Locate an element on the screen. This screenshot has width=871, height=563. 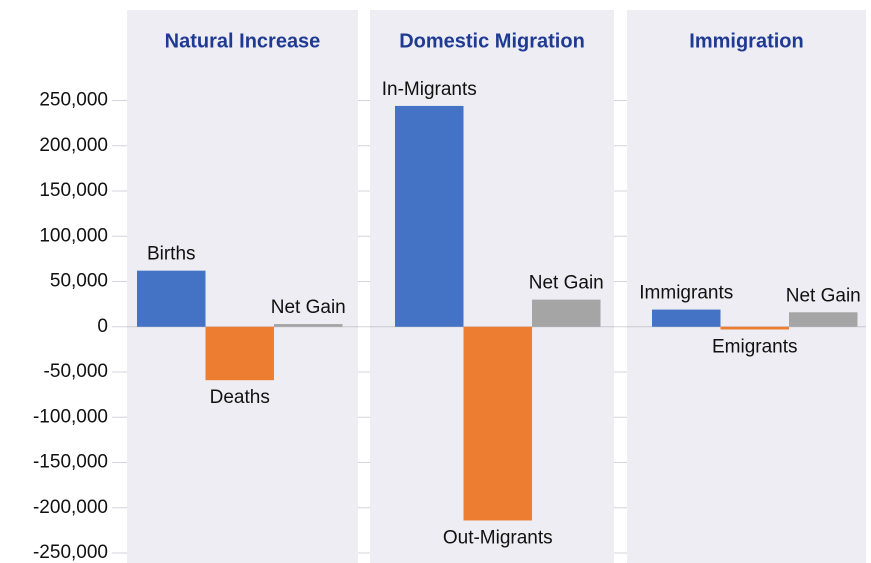
y-tick-label: 0 is located at coordinates (102, 326).